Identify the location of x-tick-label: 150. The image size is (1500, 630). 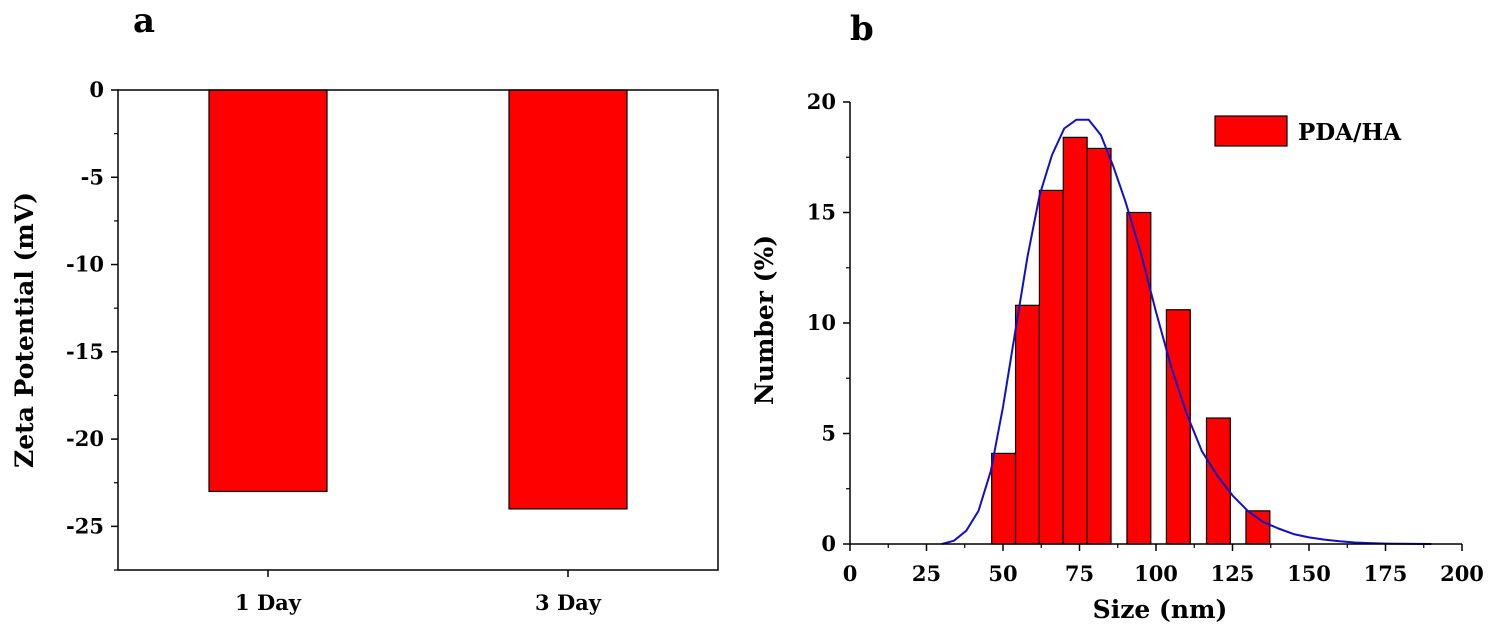
(1309, 573).